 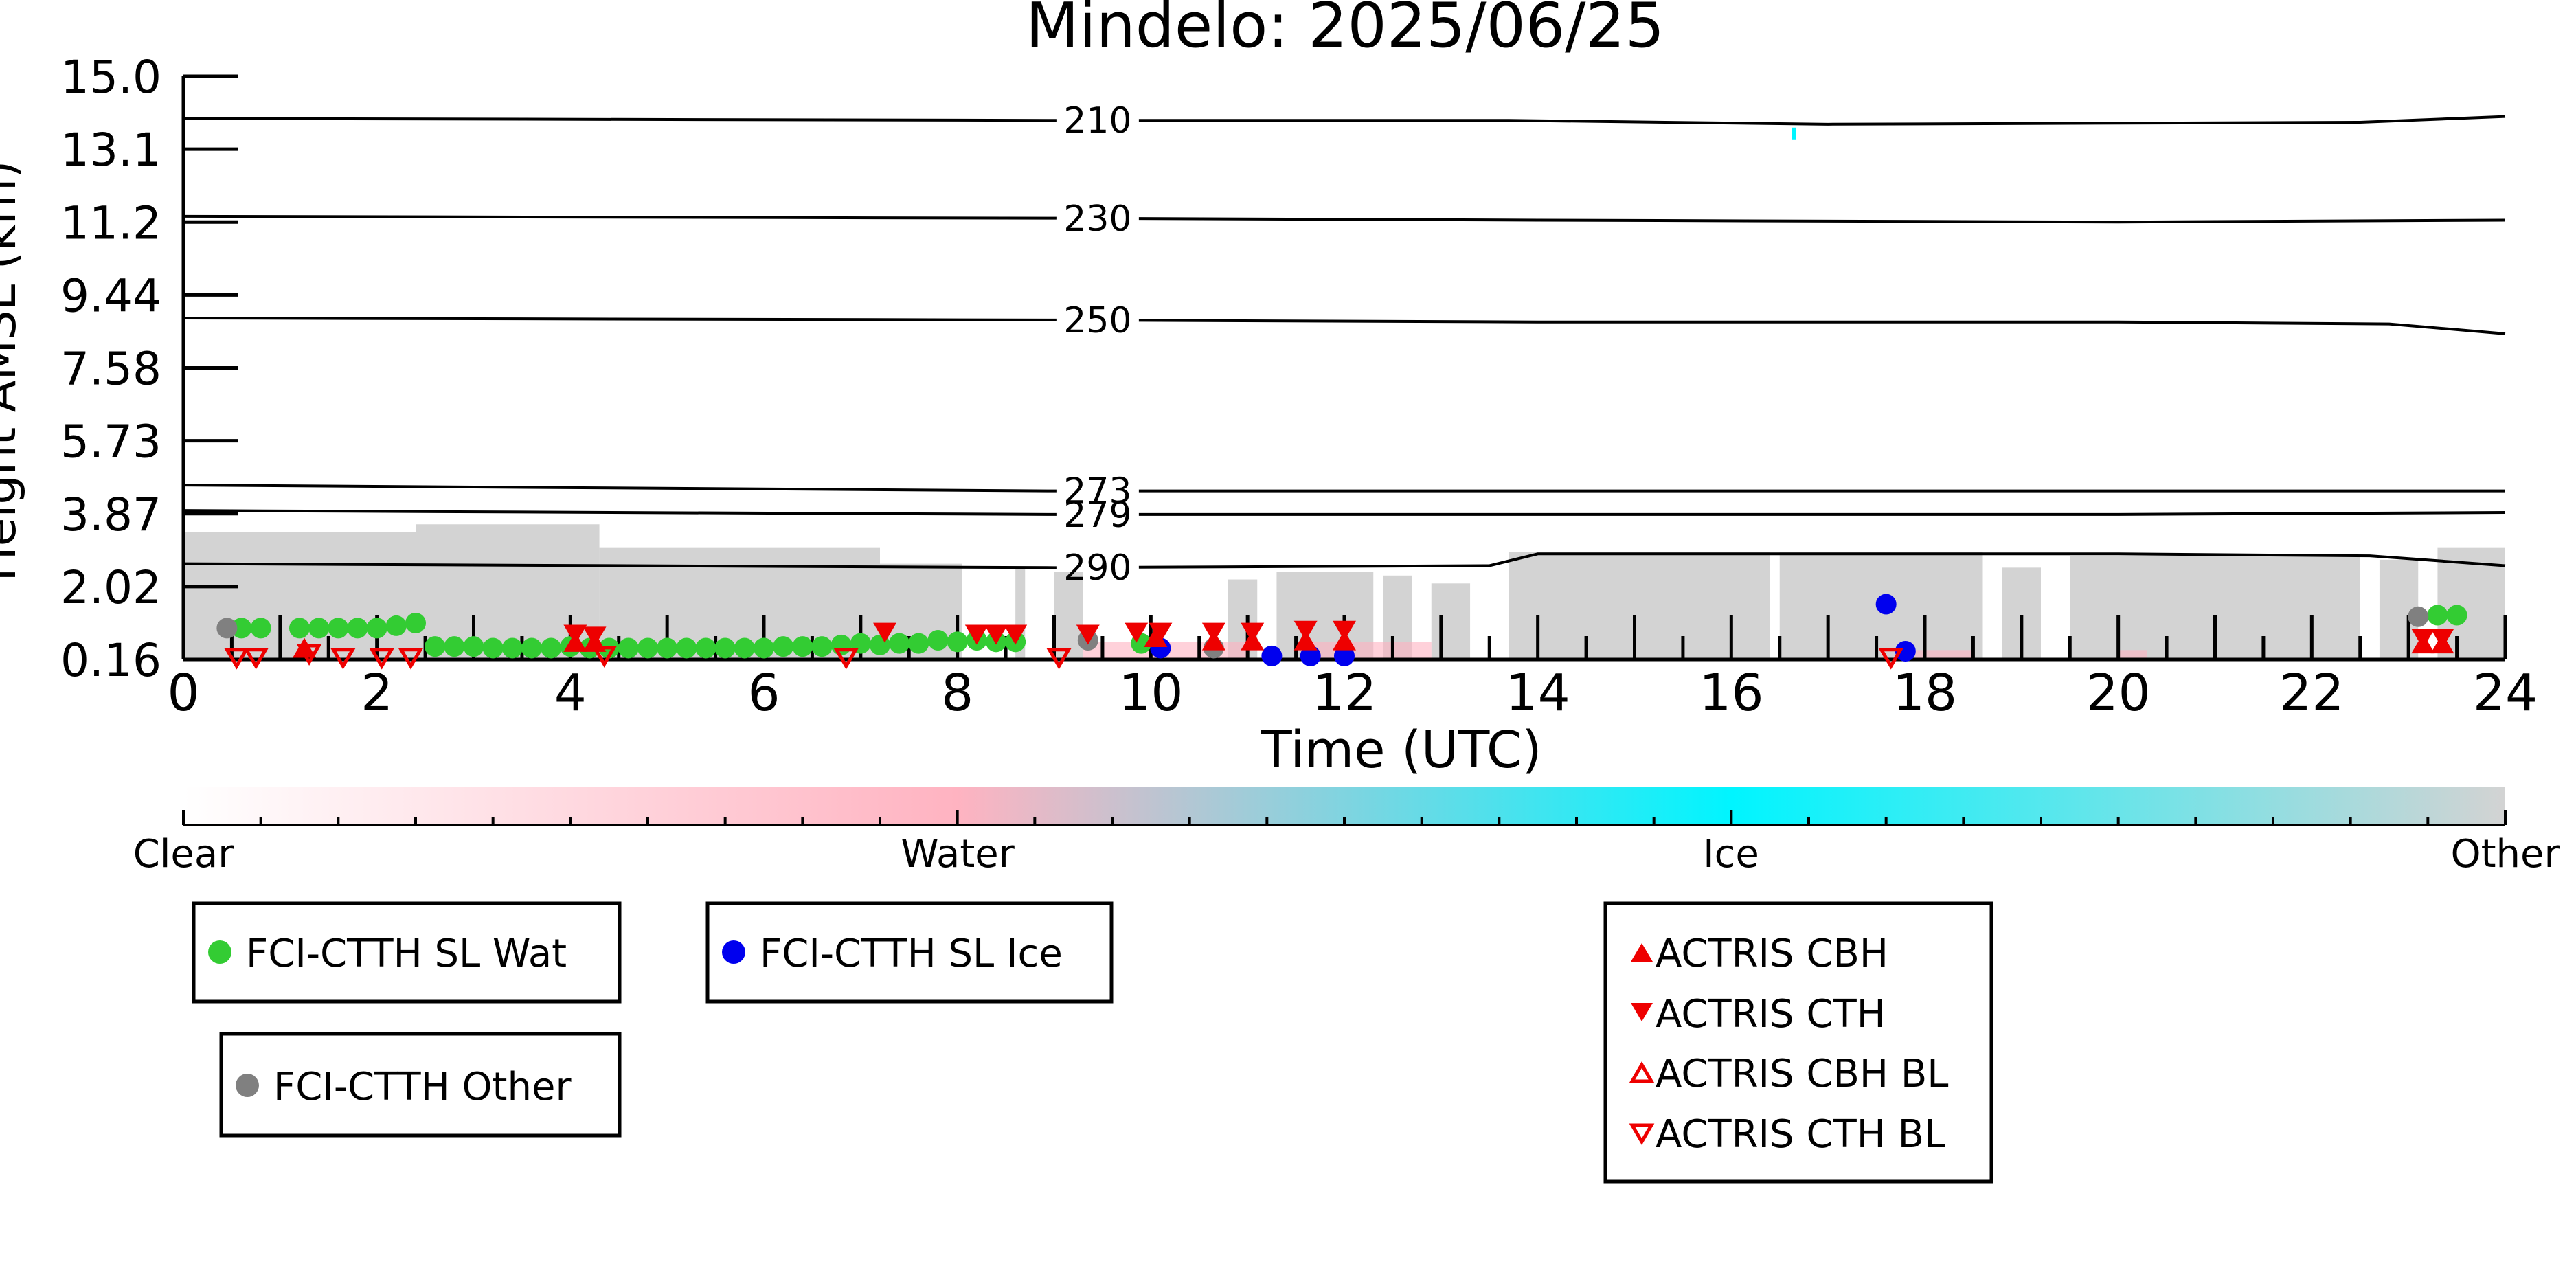 What do you see at coordinates (110, 222) in the screenshot?
I see `y-tick-label: 11.2` at bounding box center [110, 222].